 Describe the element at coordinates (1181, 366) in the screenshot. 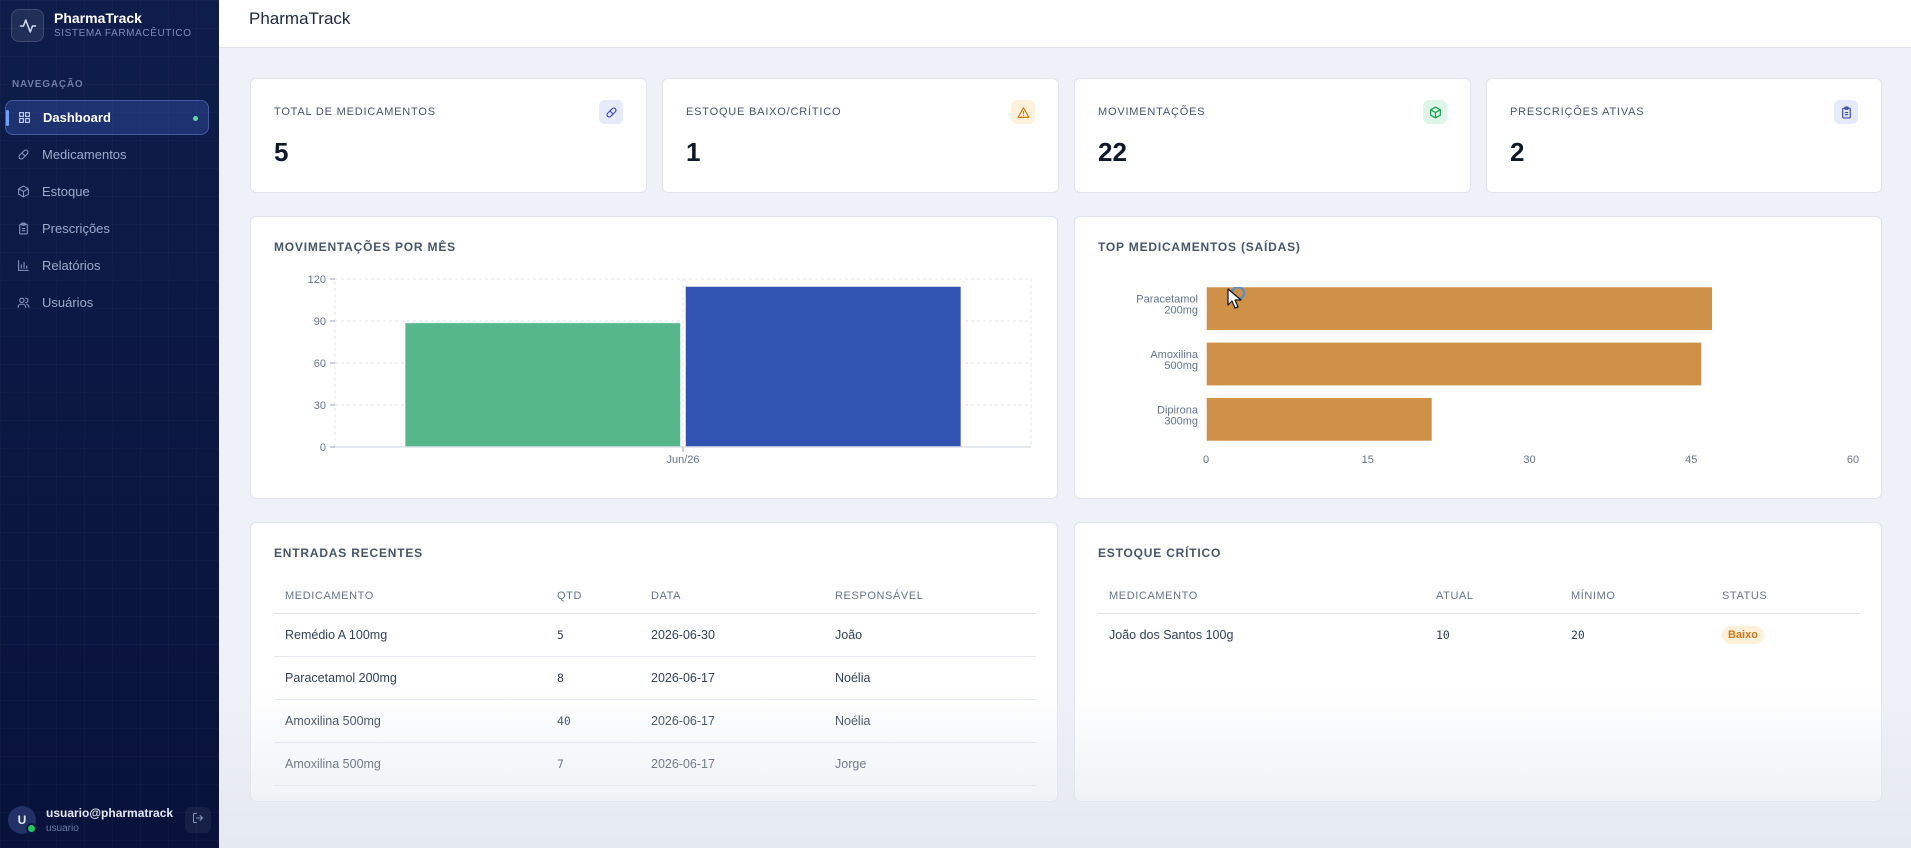

I see `y-tick-label: 500mg` at that location.